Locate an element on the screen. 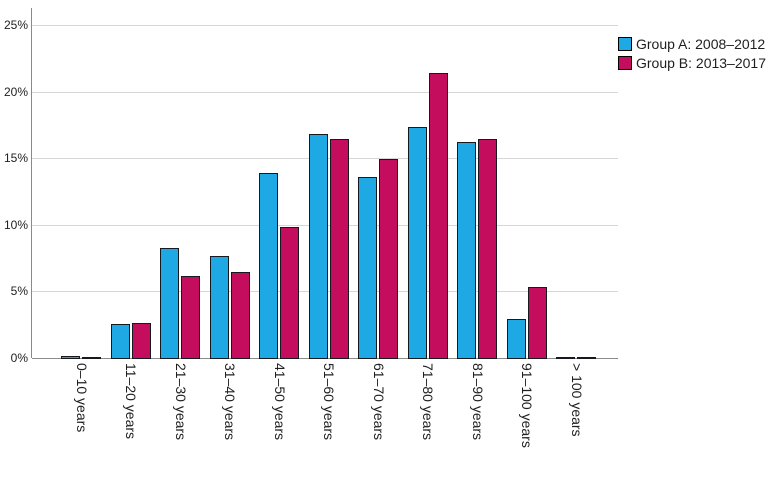  y-axis-tick-label: 5% is located at coordinates (19, 291).